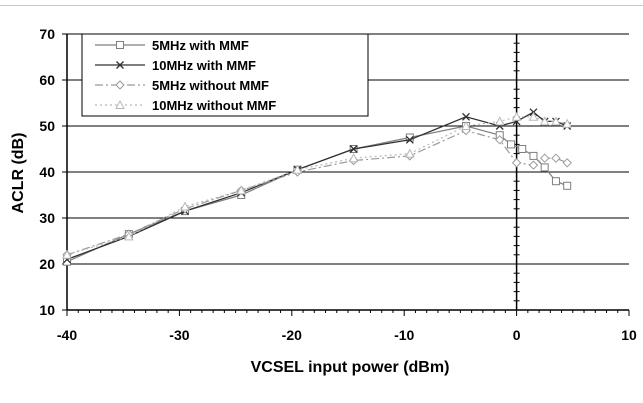  What do you see at coordinates (47, 80) in the screenshot?
I see `y-tick-label-60: 60` at bounding box center [47, 80].